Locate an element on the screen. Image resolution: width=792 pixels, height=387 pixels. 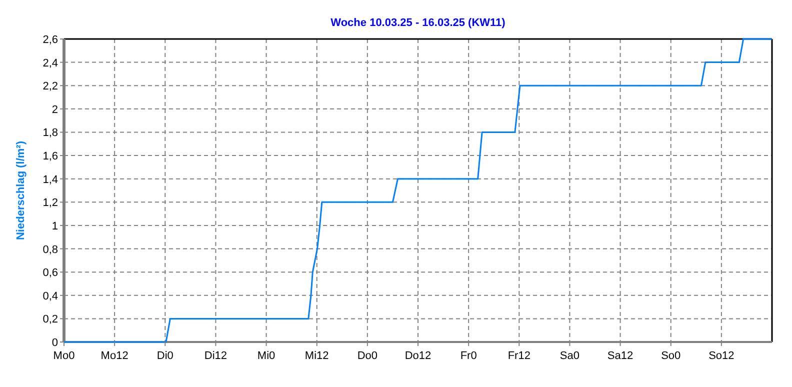
y-tick-label: 0 is located at coordinates (55, 343).